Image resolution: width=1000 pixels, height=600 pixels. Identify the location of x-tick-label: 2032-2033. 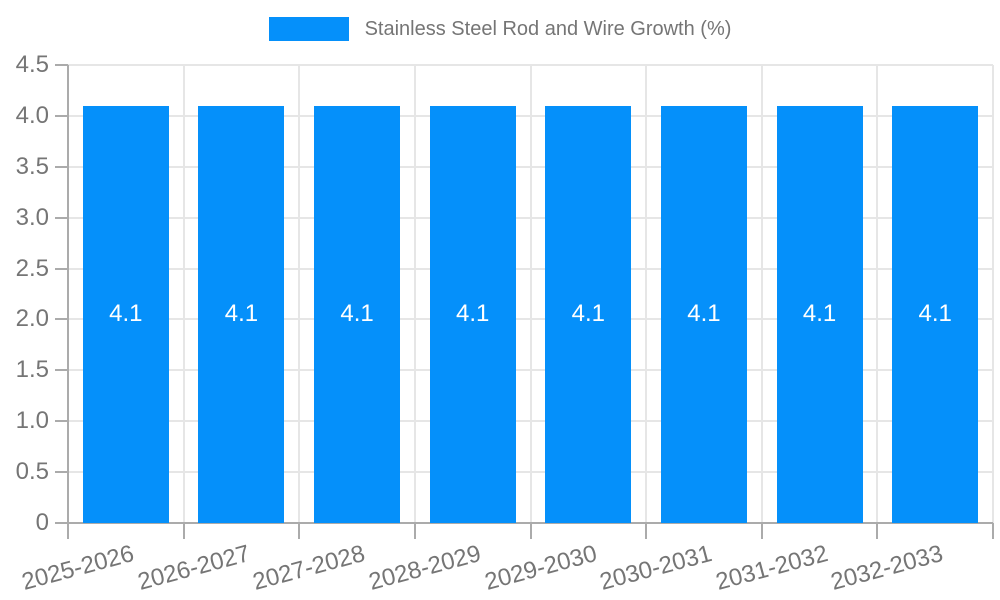
(887, 568).